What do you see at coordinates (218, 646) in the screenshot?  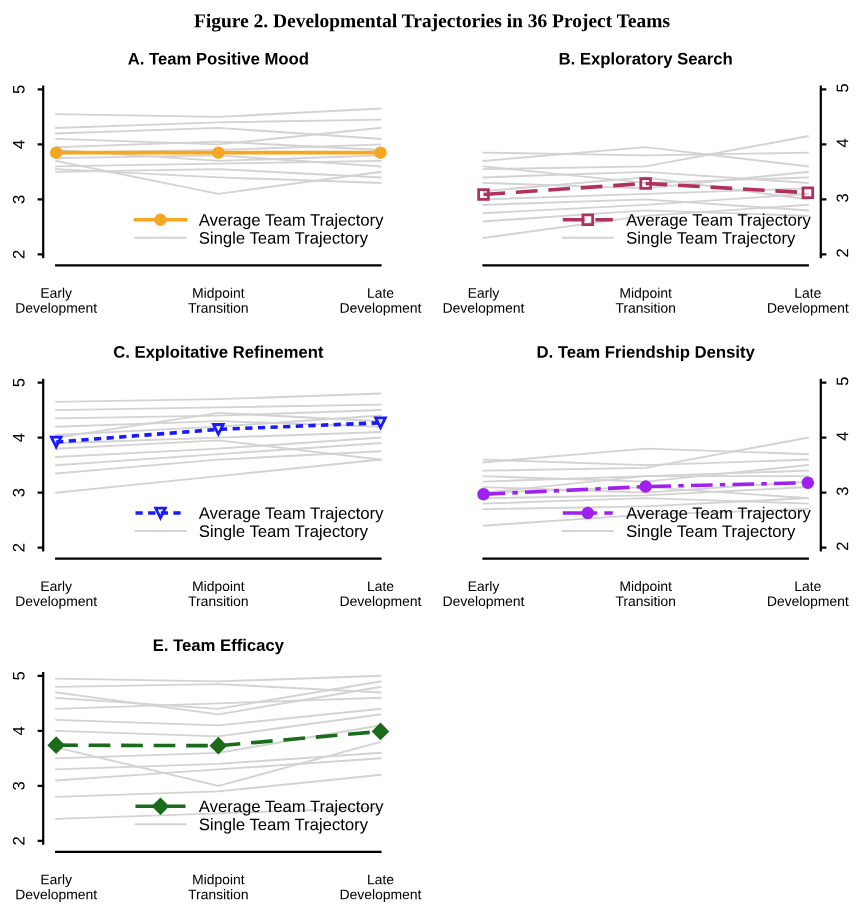 I see `chart-title: E. Team Efficacy` at bounding box center [218, 646].